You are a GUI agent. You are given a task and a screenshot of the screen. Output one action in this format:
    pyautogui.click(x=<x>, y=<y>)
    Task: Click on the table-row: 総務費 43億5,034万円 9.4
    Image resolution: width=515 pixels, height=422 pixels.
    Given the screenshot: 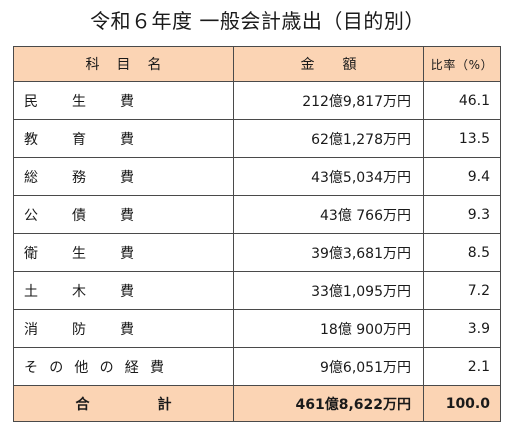 What is the action you would take?
    pyautogui.click(x=257, y=176)
    